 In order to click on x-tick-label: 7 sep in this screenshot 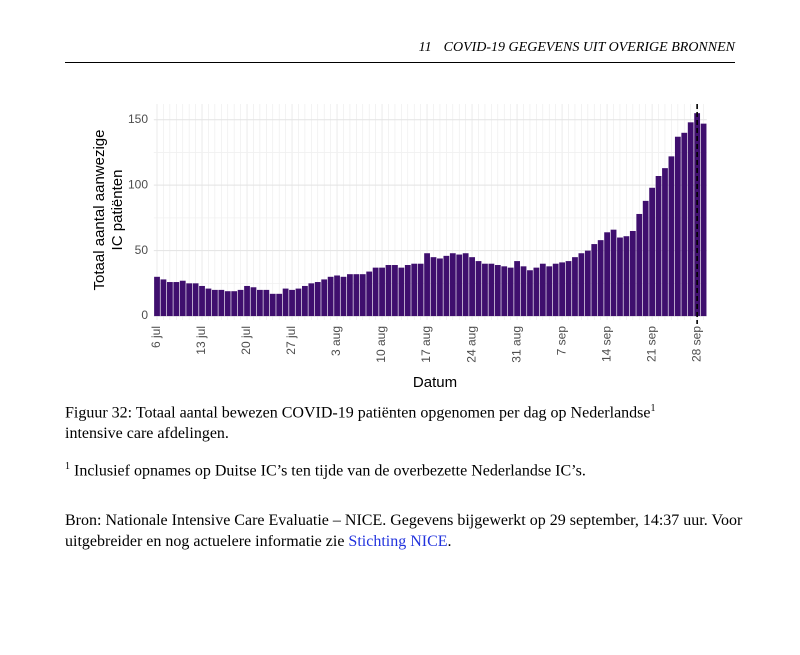, I will do `click(561, 341)`.